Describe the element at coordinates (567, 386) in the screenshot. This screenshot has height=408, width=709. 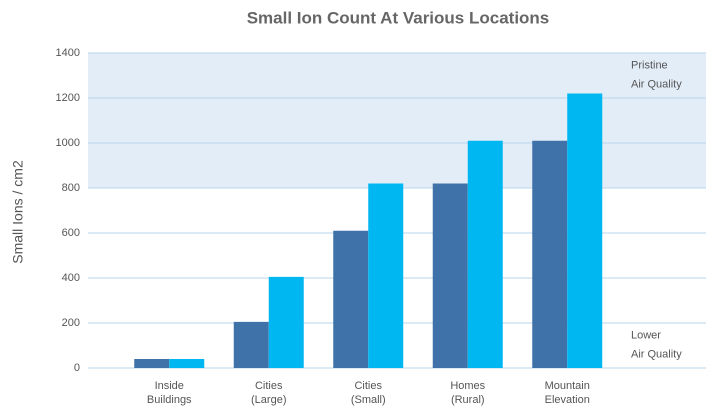
I see `x-tick-label: Mountain` at that location.